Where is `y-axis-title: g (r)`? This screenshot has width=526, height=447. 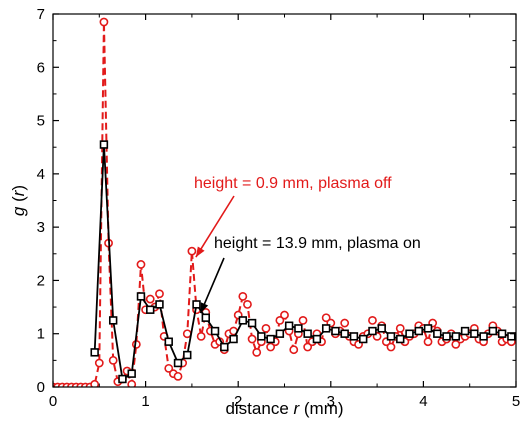 y-axis-title: g (r) is located at coordinates (18, 200).